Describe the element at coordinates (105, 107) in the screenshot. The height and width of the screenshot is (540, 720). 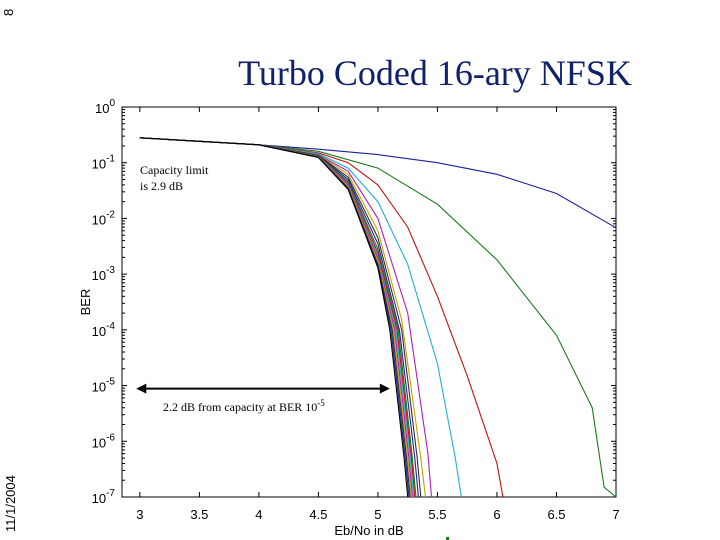
I see `y-tick-label: 10⁰` at that location.